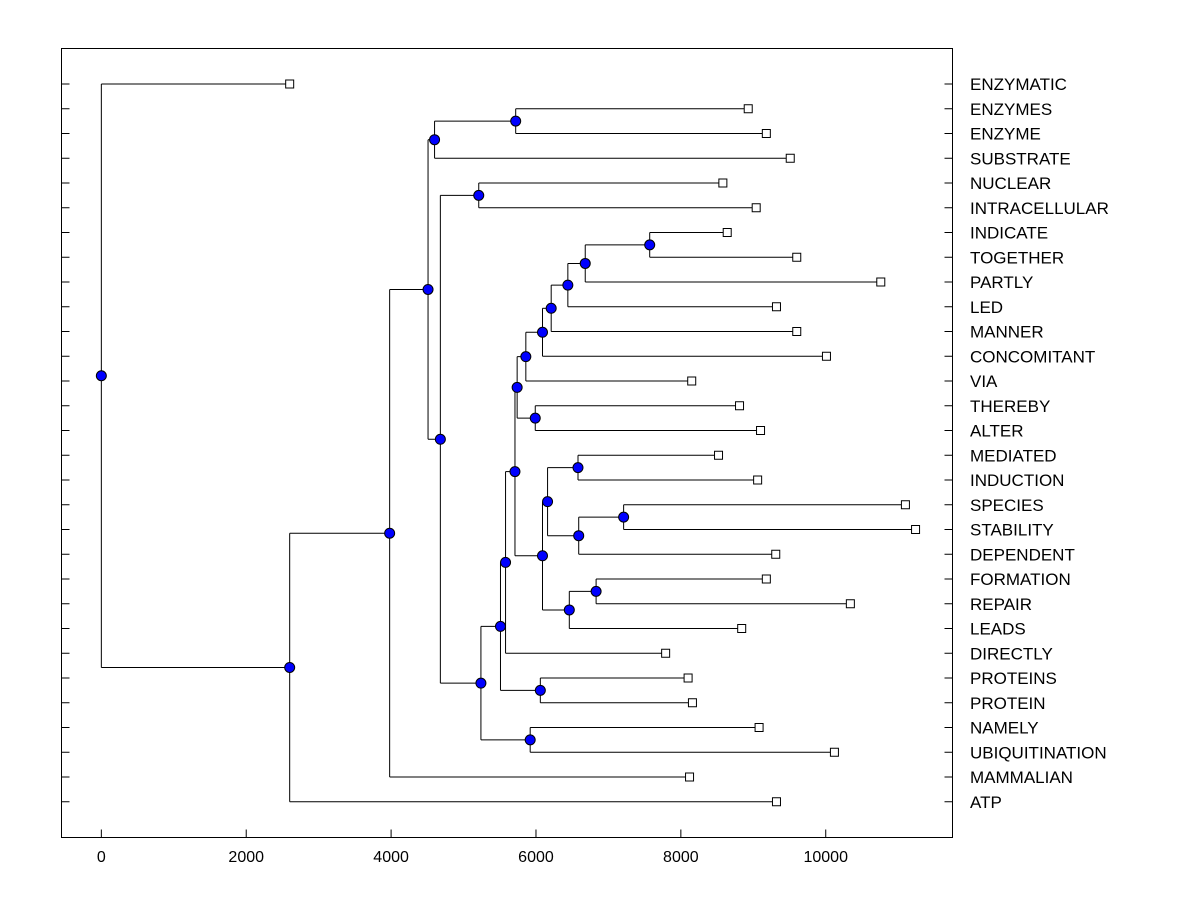  What do you see at coordinates (748, 109) in the screenshot?
I see `leaf-marker-enzymes` at bounding box center [748, 109].